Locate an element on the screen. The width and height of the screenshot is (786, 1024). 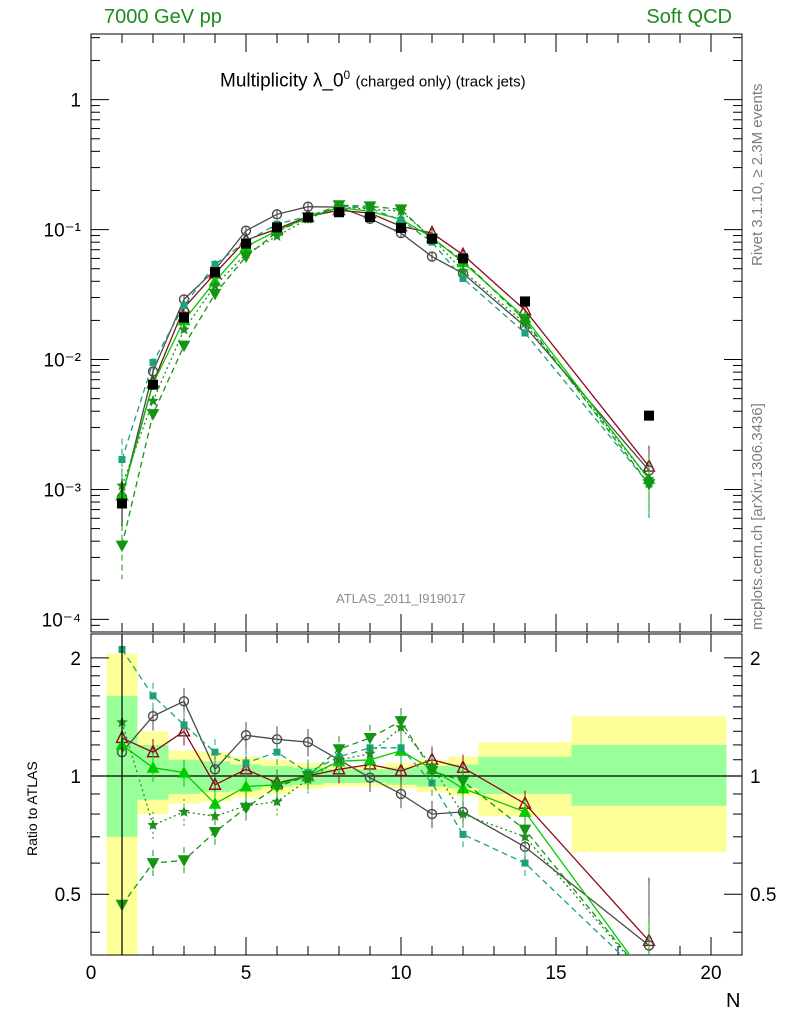
ratio-y-tick-label: 1 is located at coordinates (75, 777).